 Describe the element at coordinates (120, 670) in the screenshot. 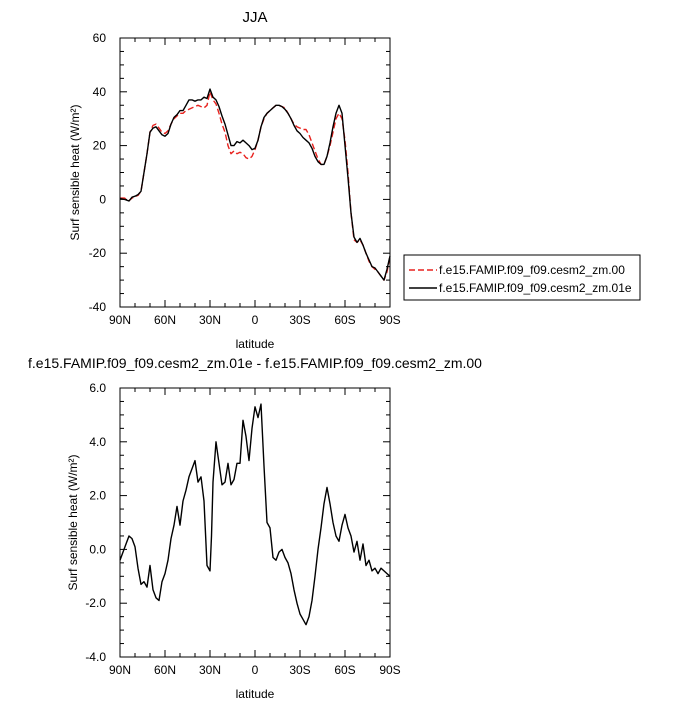

I see `bottom-x-tick-label: 90N` at that location.